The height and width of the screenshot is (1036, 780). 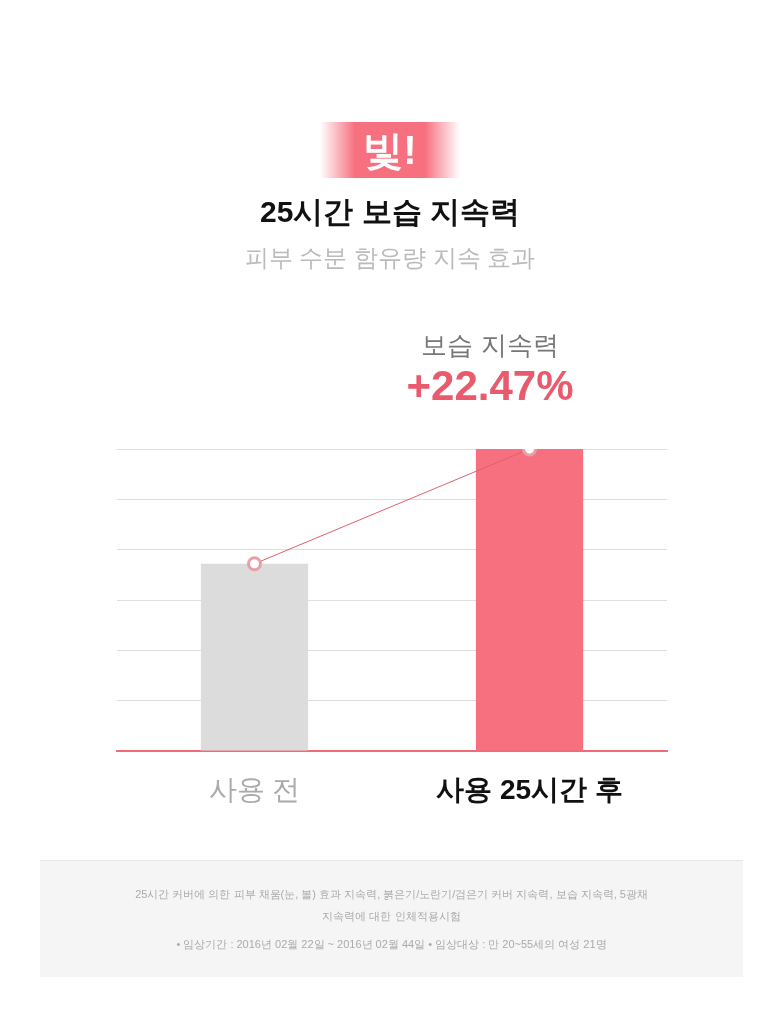 I want to click on x-tick-label: 사용 전, so click(x=254, y=789).